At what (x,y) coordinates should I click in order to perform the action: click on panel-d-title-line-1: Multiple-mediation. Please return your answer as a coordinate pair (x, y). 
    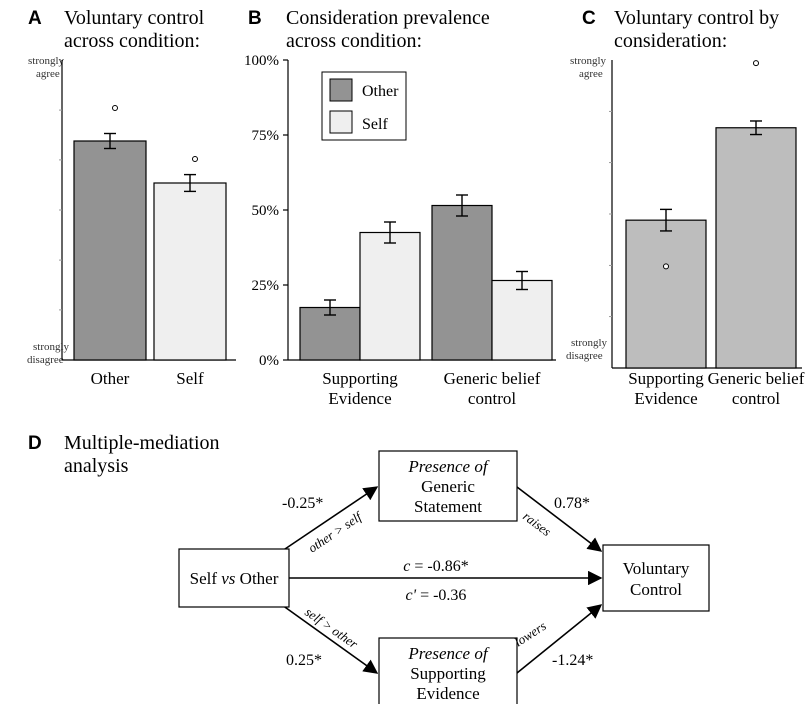
    Looking at the image, I should click on (142, 443).